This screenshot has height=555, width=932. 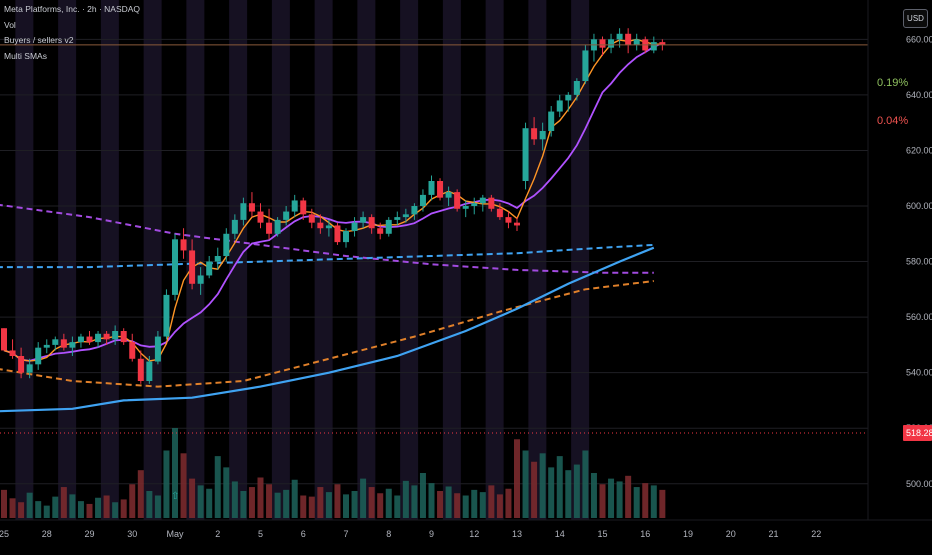 What do you see at coordinates (602, 534) in the screenshot?
I see `x-tick-label: 15` at bounding box center [602, 534].